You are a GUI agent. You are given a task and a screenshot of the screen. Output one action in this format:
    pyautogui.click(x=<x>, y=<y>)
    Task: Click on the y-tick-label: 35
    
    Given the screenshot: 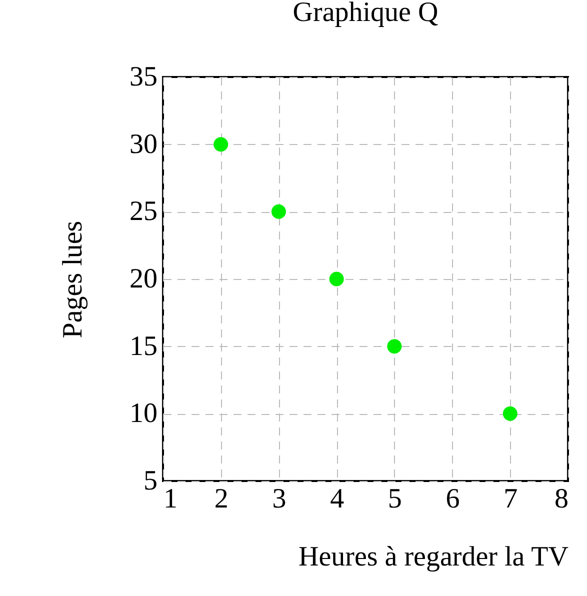 What is the action you would take?
    pyautogui.click(x=144, y=77)
    